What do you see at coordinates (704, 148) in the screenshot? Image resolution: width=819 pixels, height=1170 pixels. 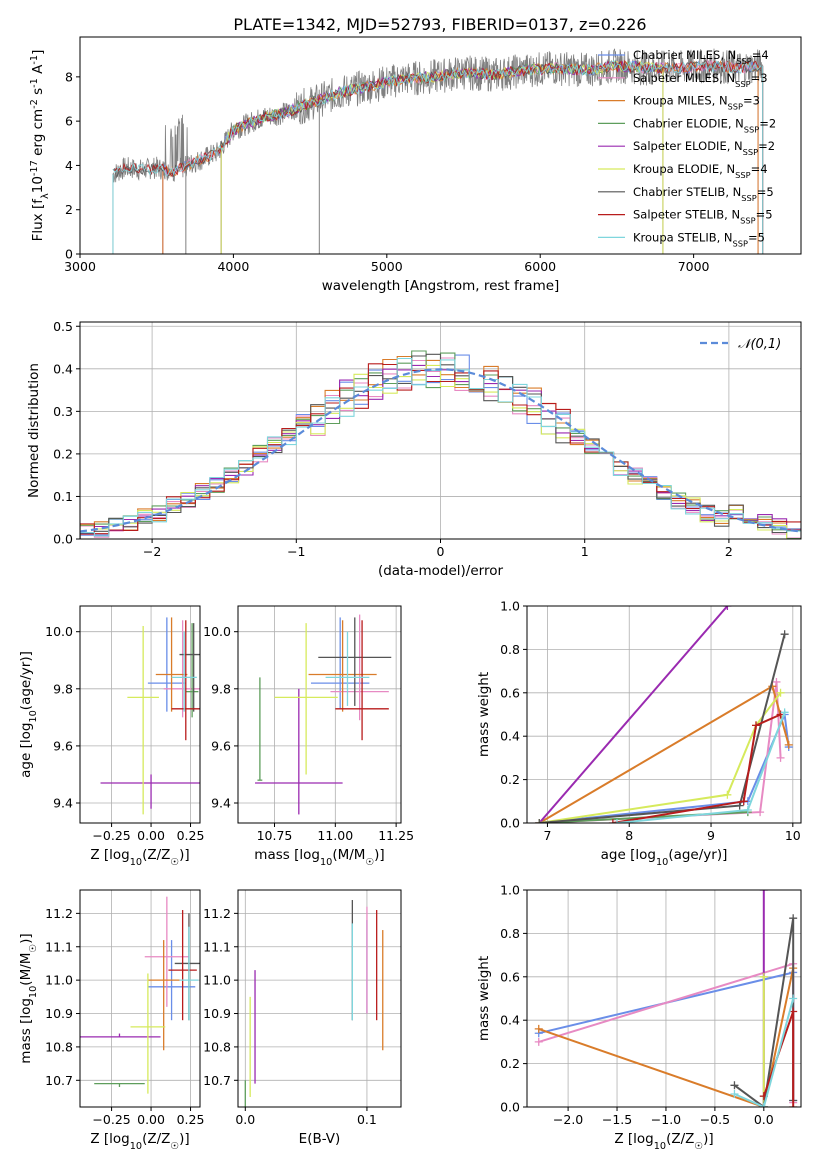 I see `legend-label: Salpeter ELODIE, NSSP=2` at bounding box center [704, 148].